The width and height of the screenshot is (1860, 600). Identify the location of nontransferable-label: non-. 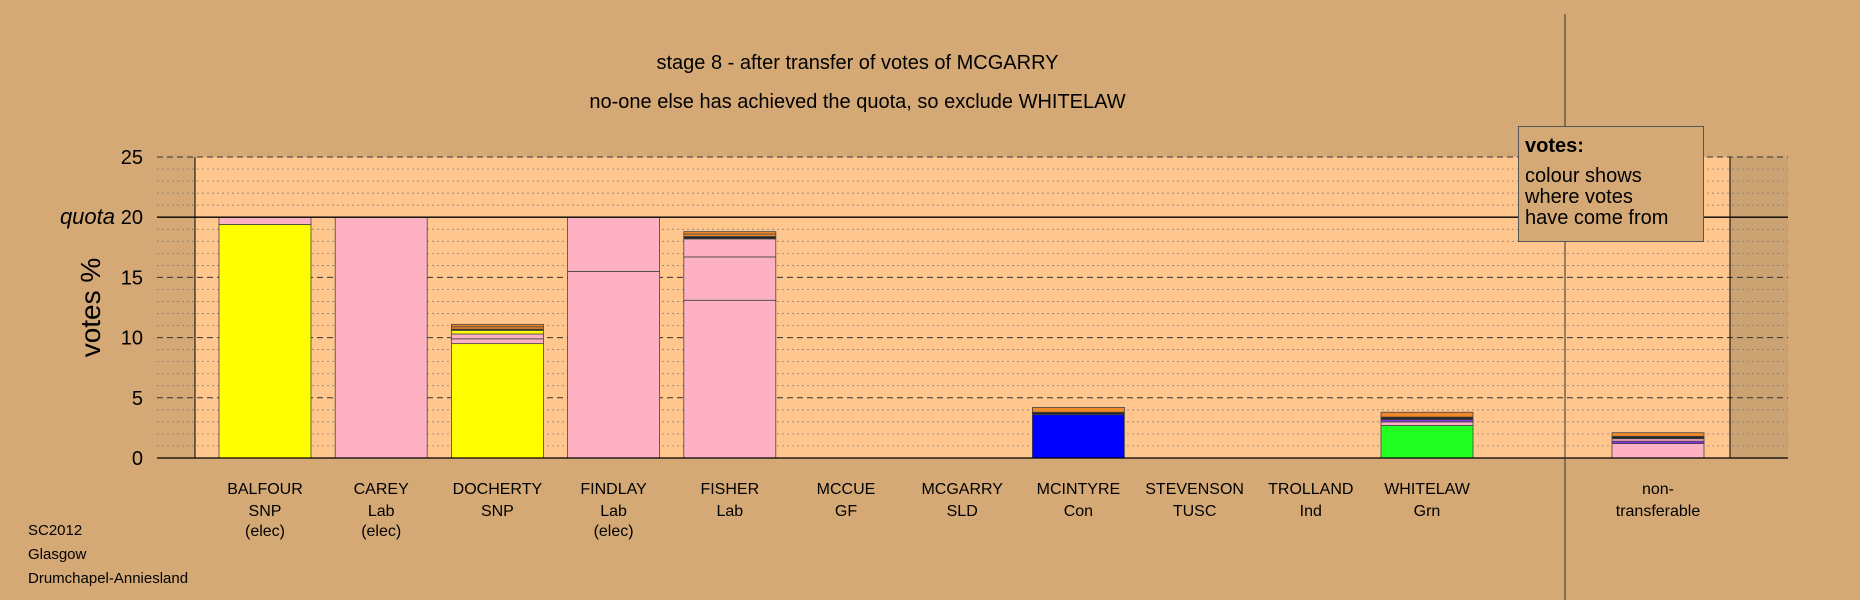
(1658, 489).